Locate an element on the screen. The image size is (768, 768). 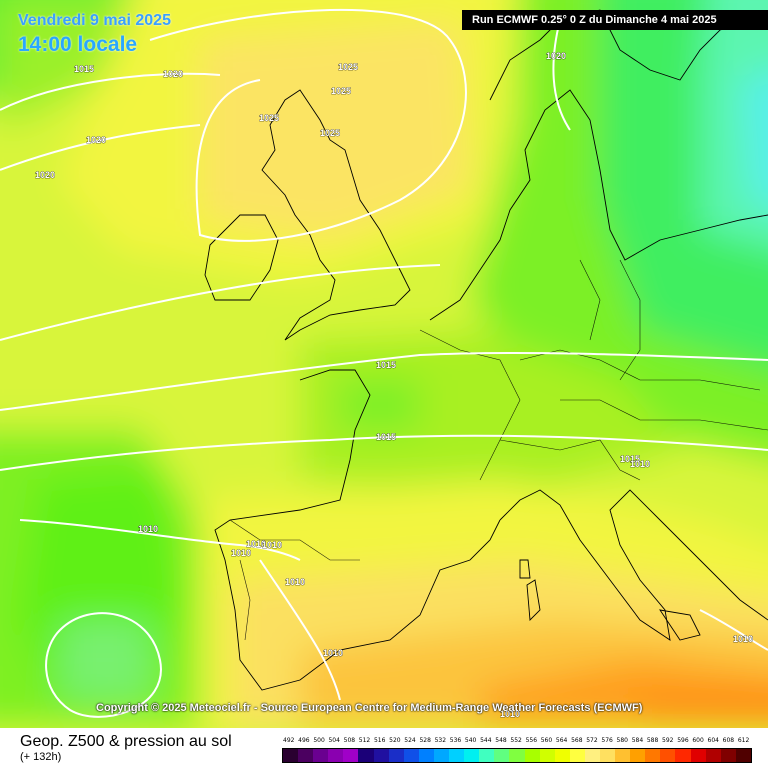
scale-label: 592 is located at coordinates (668, 740).